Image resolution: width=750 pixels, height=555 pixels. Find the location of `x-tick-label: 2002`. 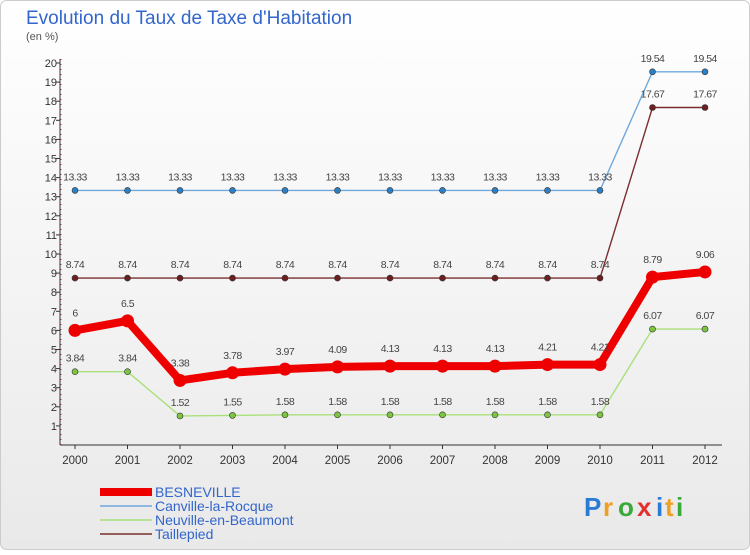

x-tick-label: 2002 is located at coordinates (180, 461).